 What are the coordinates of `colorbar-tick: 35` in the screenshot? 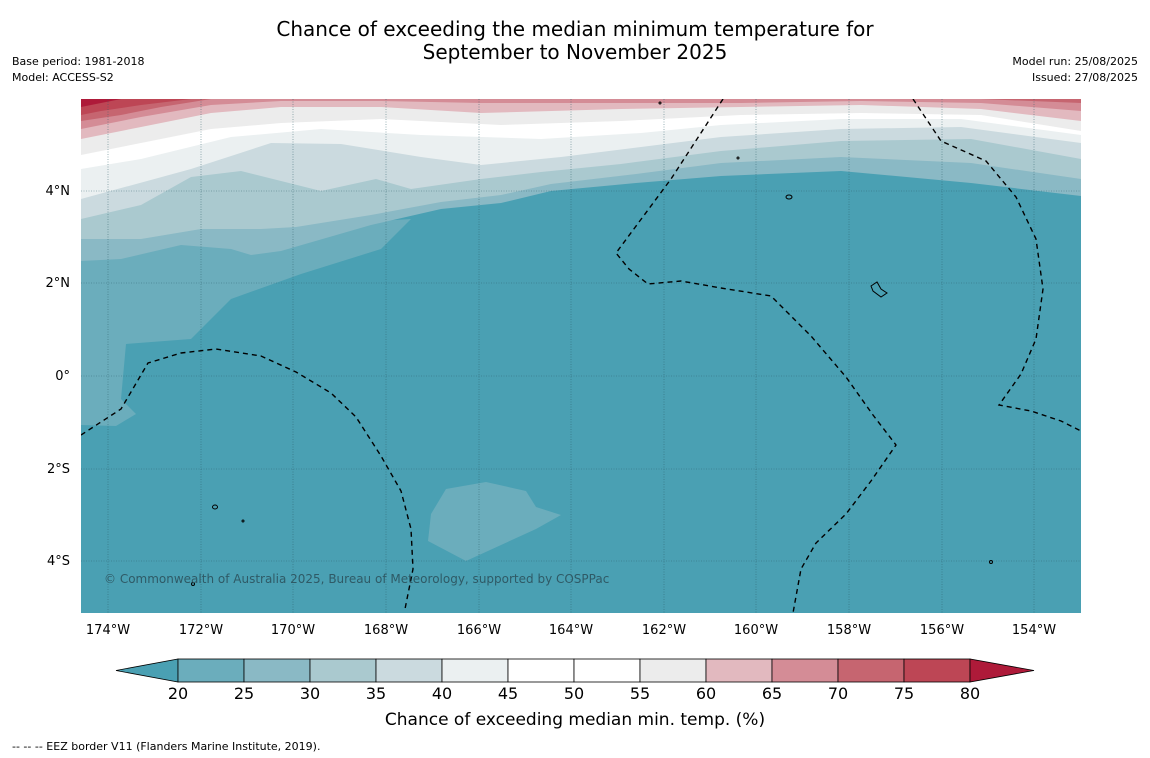 It's located at (376, 693).